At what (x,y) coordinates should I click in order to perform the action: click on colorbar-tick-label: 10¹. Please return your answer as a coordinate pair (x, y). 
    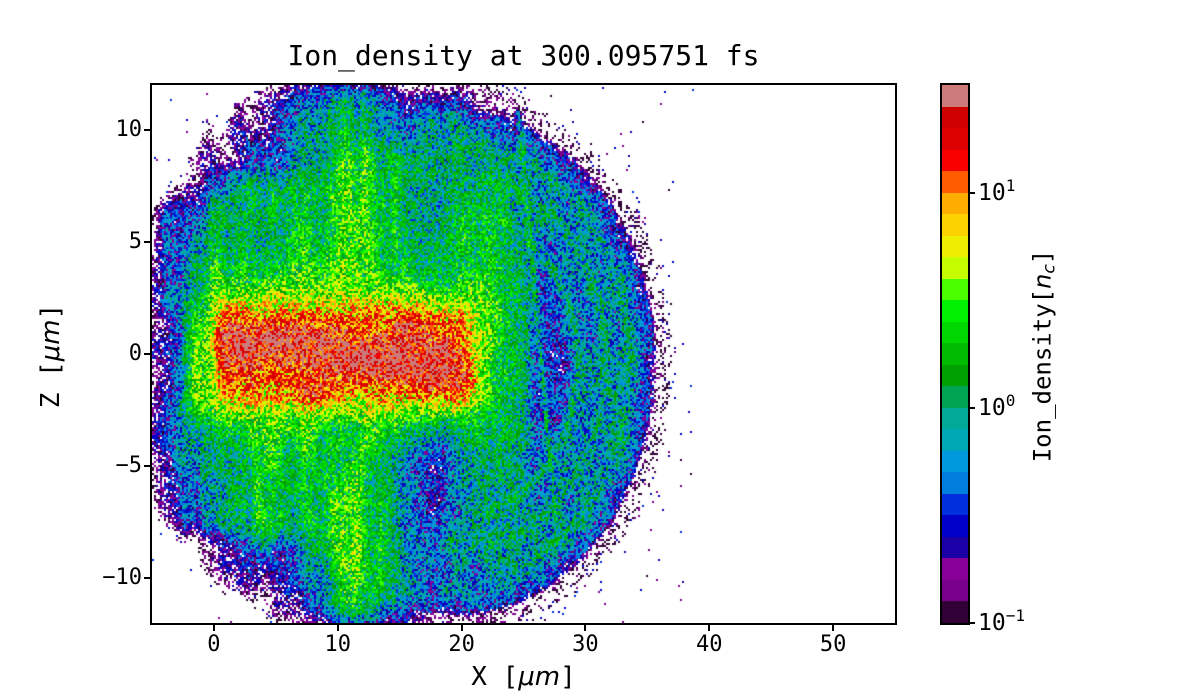
    Looking at the image, I should click on (997, 192).